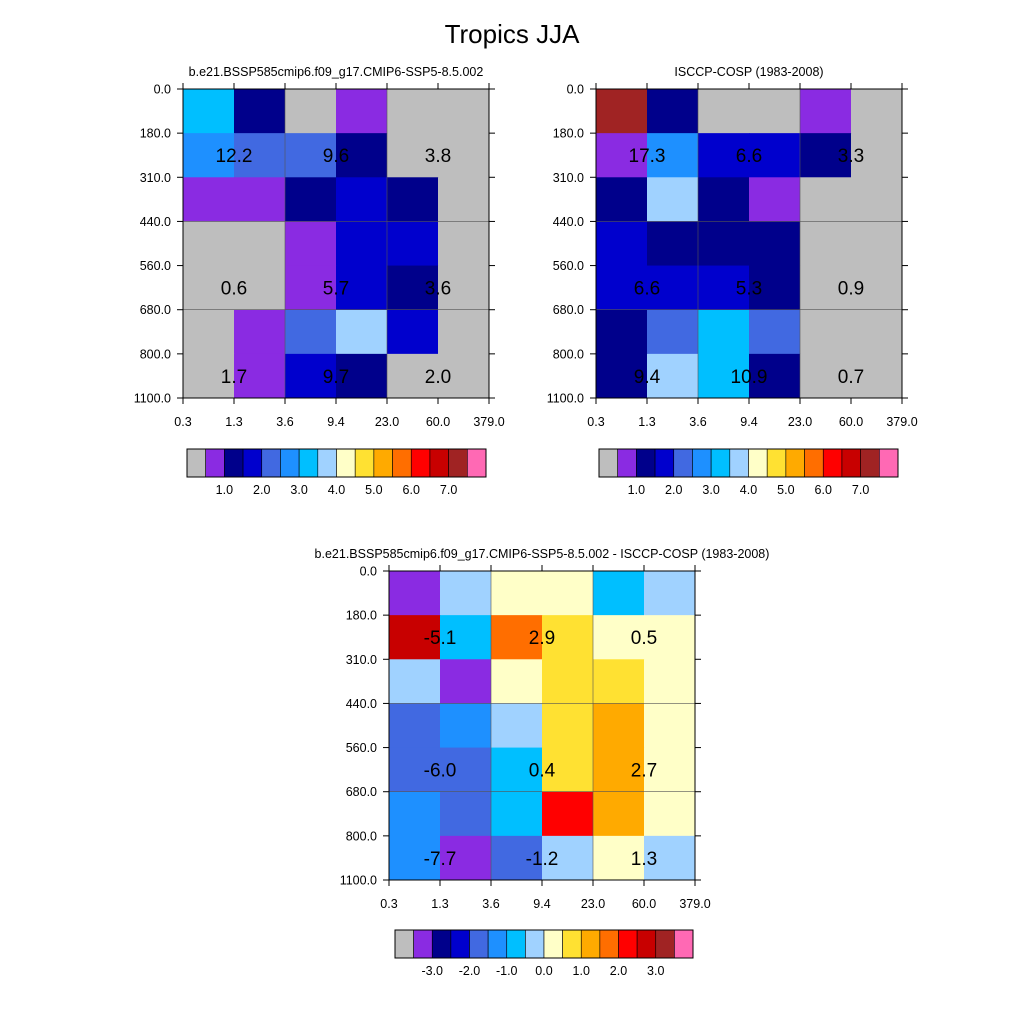 Image resolution: width=1024 pixels, height=1024 pixels. Describe the element at coordinates (182, 422) in the screenshot. I see `x-tick-label: 0.3` at that location.